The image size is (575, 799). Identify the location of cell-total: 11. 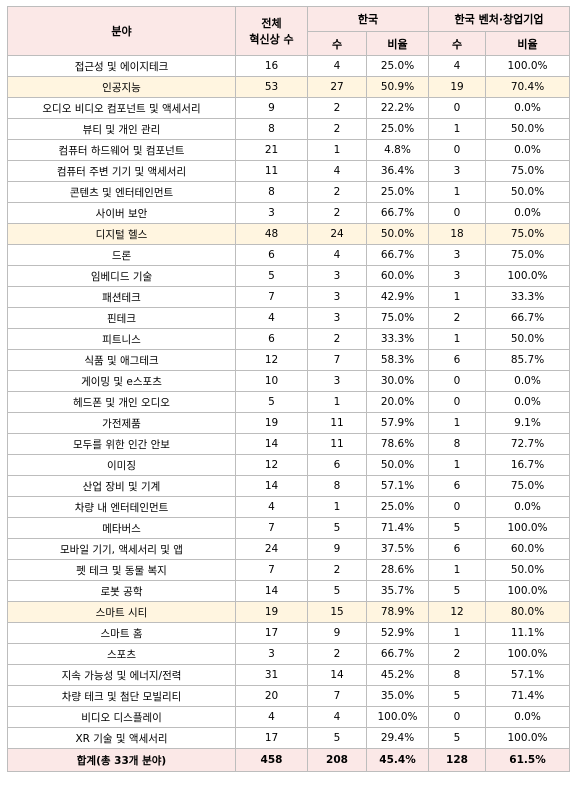
(271, 171).